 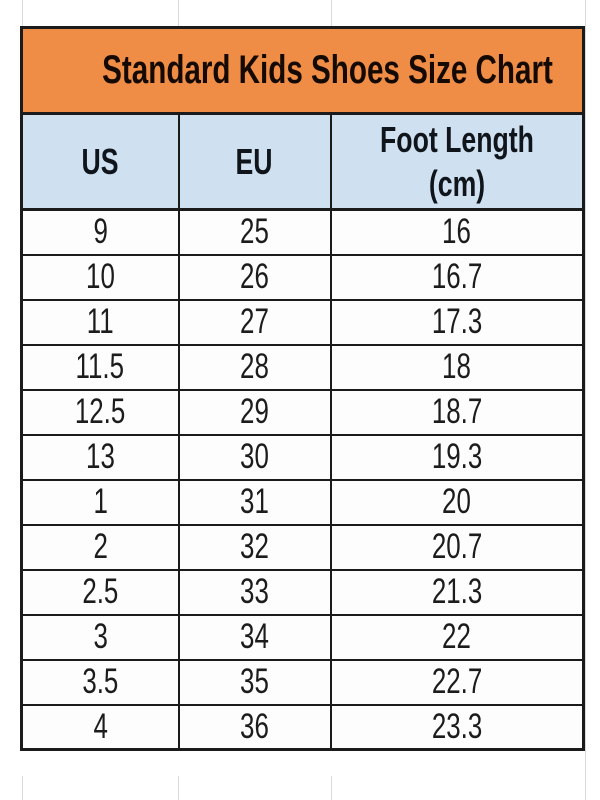 I want to click on table-row: 3.5 35 22.7, so click(x=302, y=682).